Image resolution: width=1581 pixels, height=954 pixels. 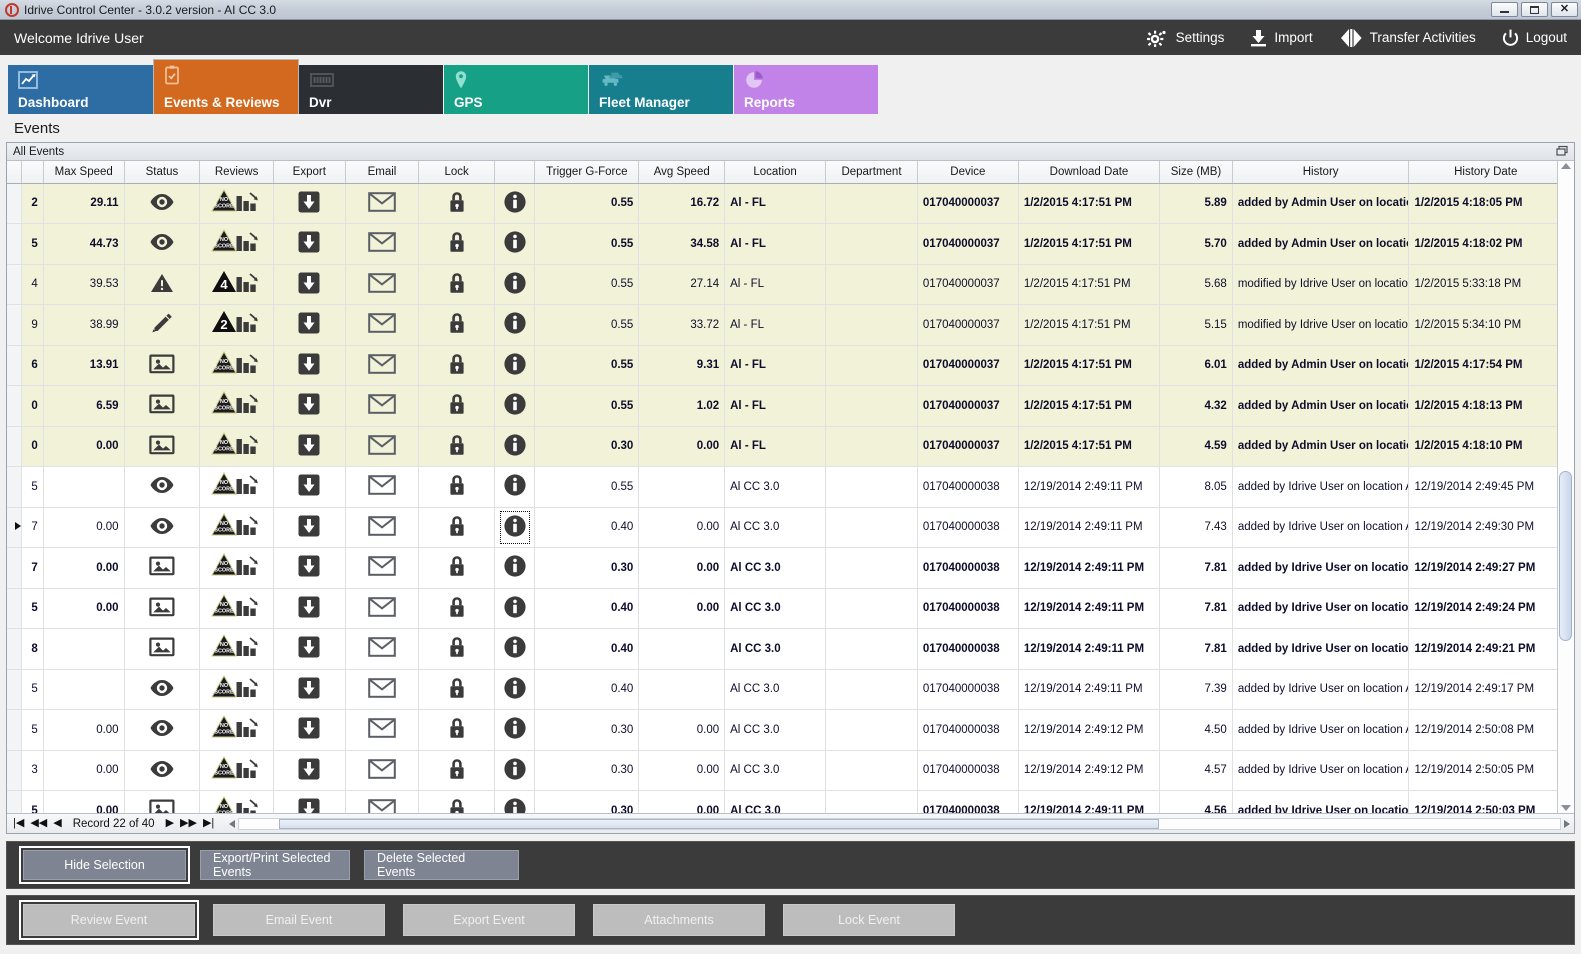 I want to click on cell-size: 5.15, so click(x=1196, y=325).